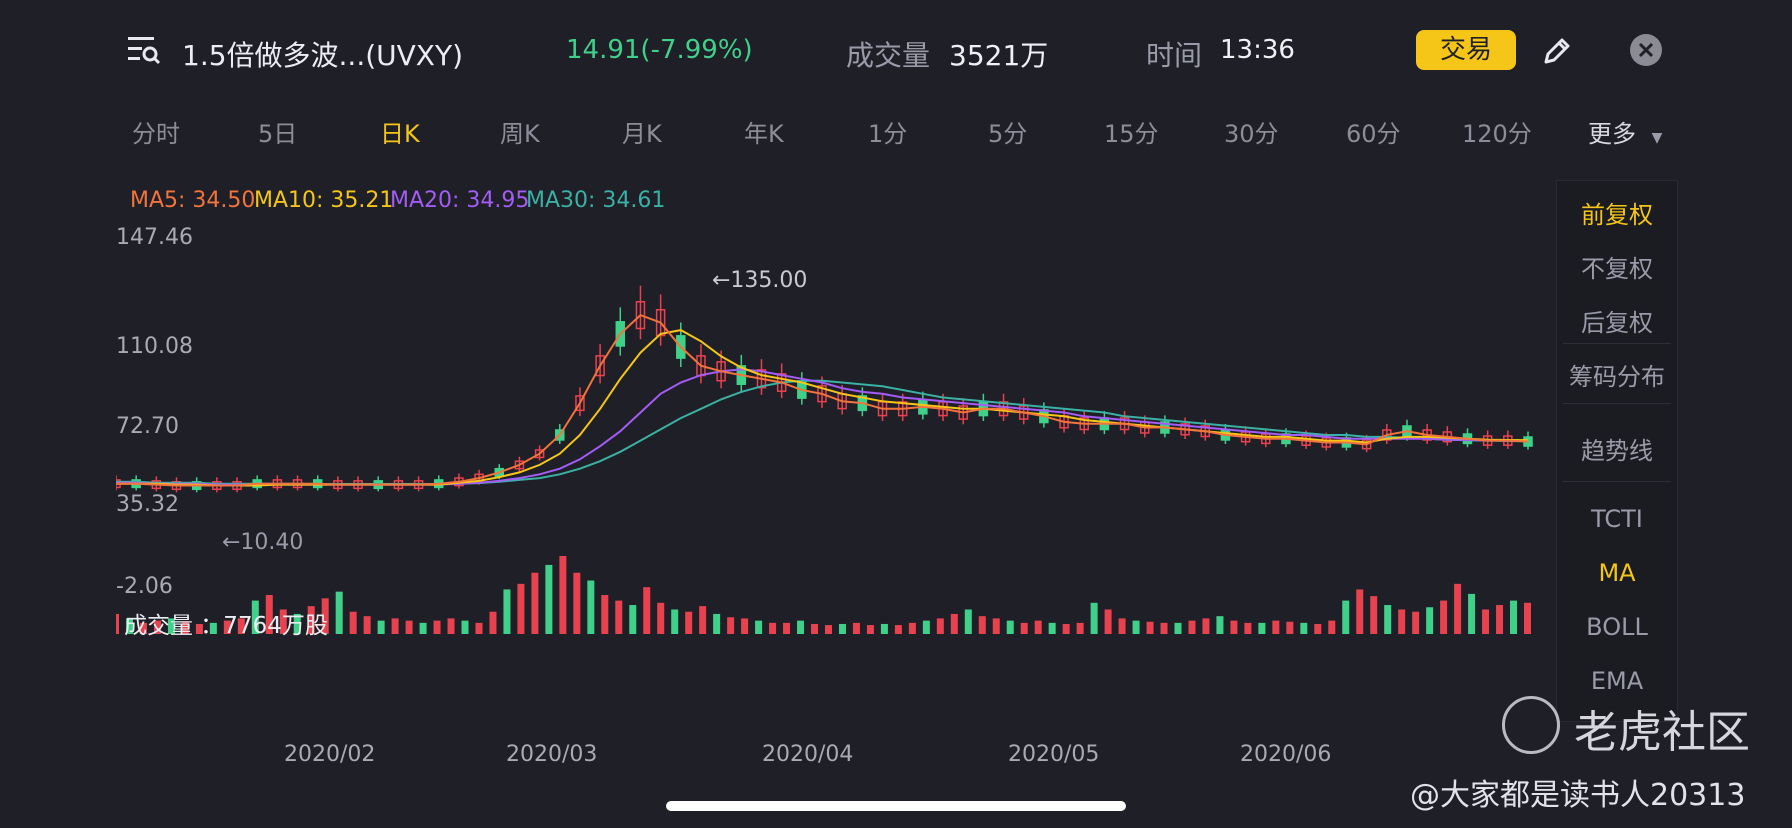 The width and height of the screenshot is (1792, 828). I want to click on close-icon, so click(1646, 50).